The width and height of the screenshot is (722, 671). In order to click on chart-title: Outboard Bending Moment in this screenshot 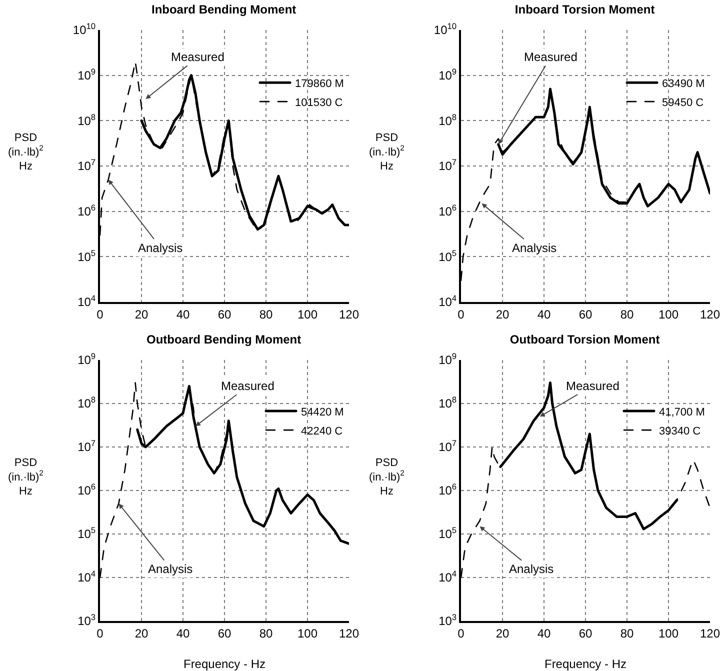, I will do `click(224, 339)`.